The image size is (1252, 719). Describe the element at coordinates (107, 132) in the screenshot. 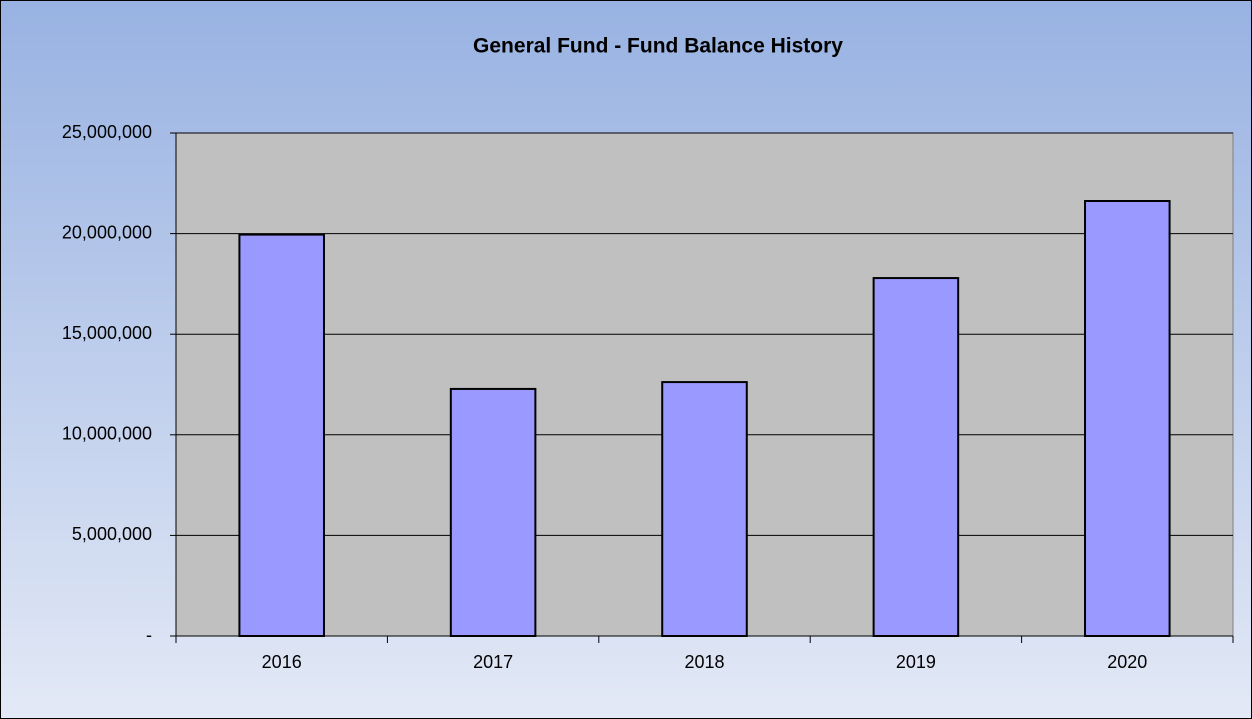

I see `y-tick-label: 25,000,000` at that location.